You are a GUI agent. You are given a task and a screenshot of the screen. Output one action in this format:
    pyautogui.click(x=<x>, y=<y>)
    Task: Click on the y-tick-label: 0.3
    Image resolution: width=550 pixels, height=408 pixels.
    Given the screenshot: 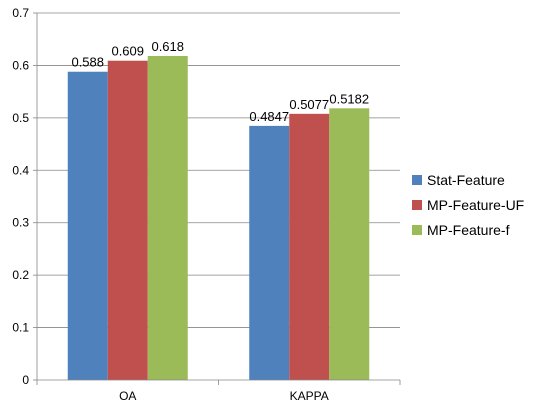 What is the action you would take?
    pyautogui.click(x=20, y=223)
    